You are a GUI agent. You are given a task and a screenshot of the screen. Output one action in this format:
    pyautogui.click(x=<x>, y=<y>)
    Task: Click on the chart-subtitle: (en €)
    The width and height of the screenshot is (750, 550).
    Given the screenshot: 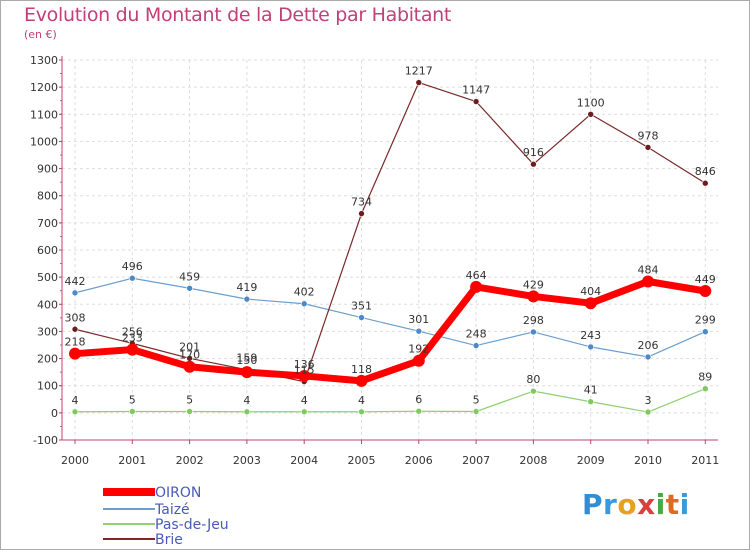 What is the action you would take?
    pyautogui.click(x=40, y=34)
    